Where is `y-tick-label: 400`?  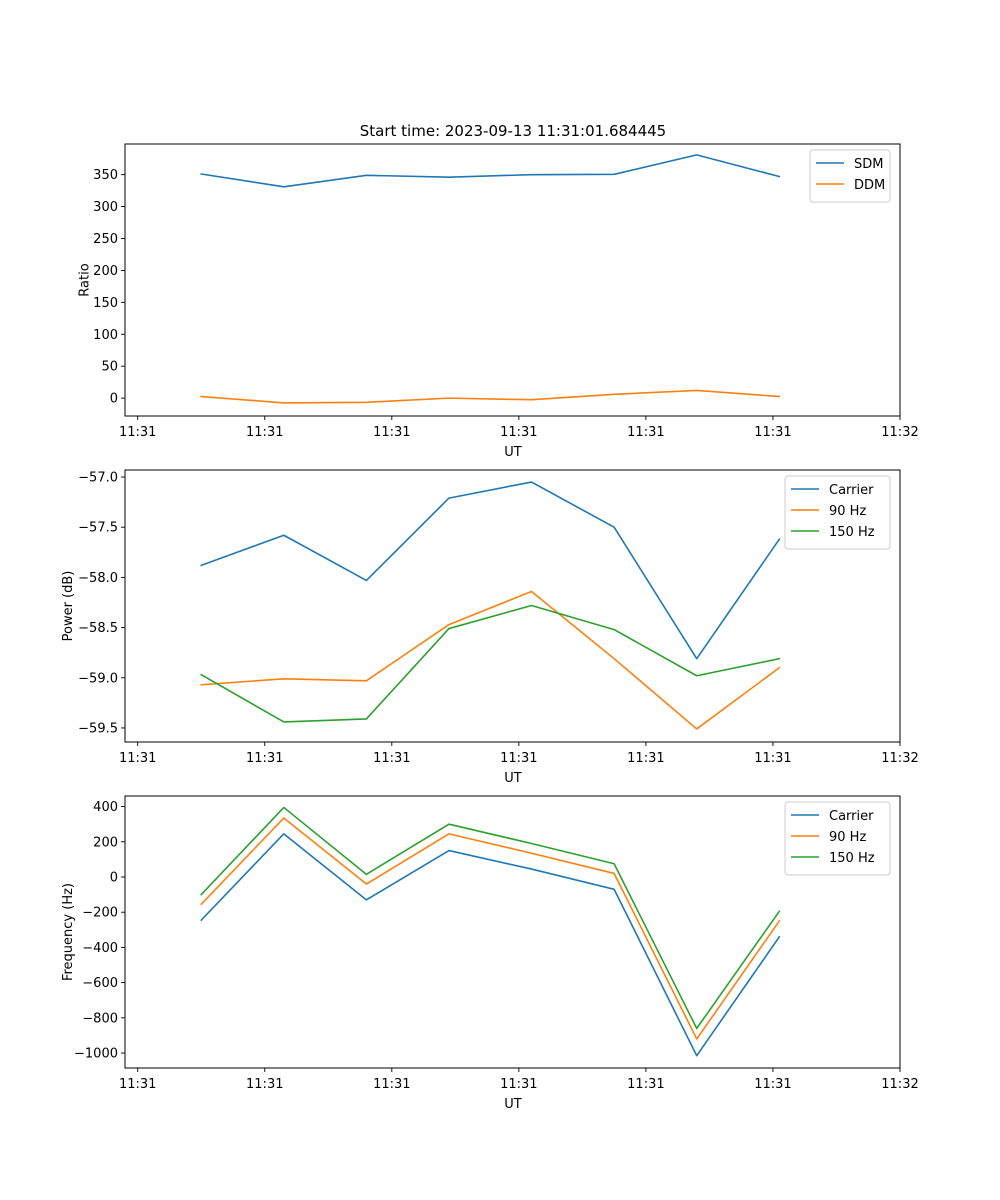 y-tick-label: 400 is located at coordinates (105, 807).